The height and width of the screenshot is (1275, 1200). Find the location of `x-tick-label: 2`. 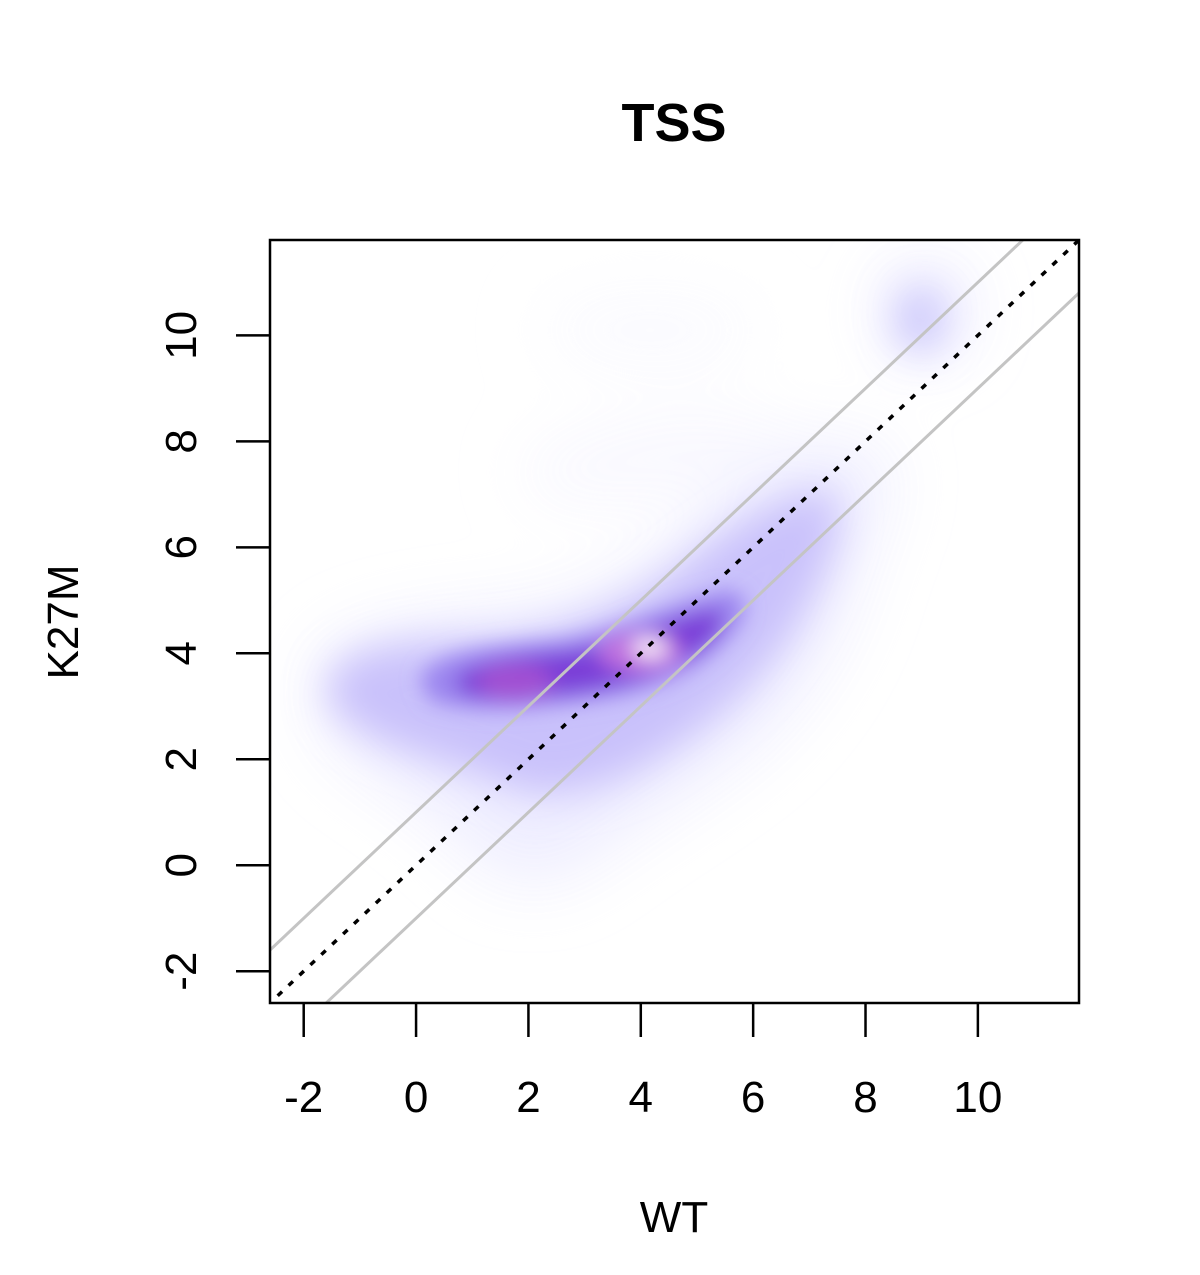

x-tick-label: 2 is located at coordinates (528, 1097).